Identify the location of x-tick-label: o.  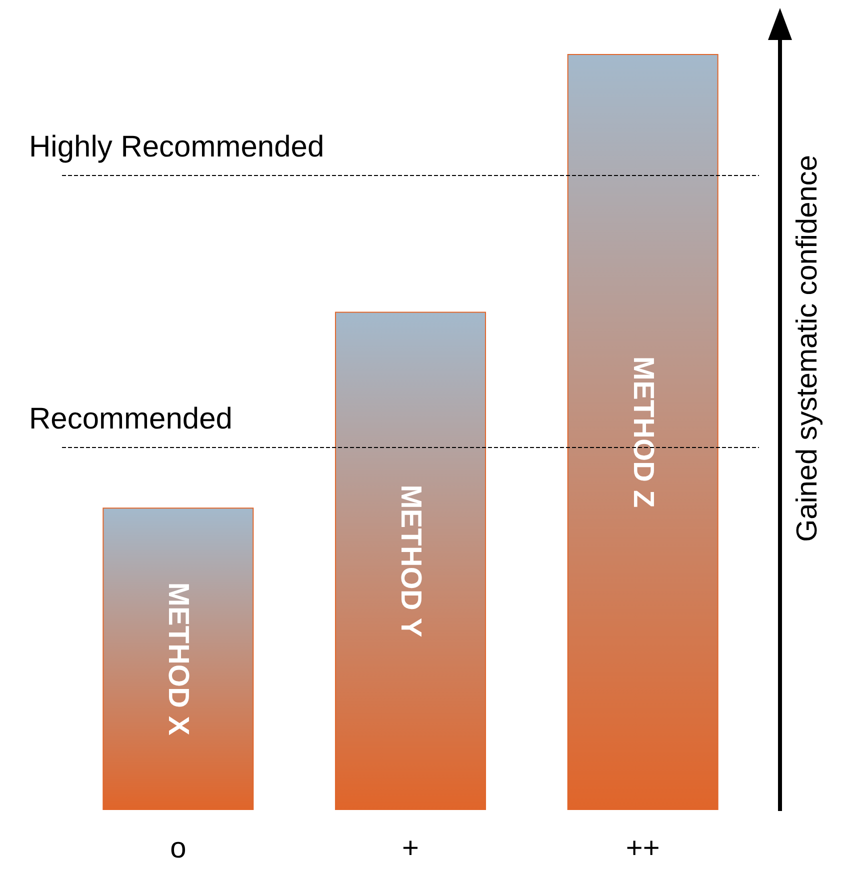
(178, 848).